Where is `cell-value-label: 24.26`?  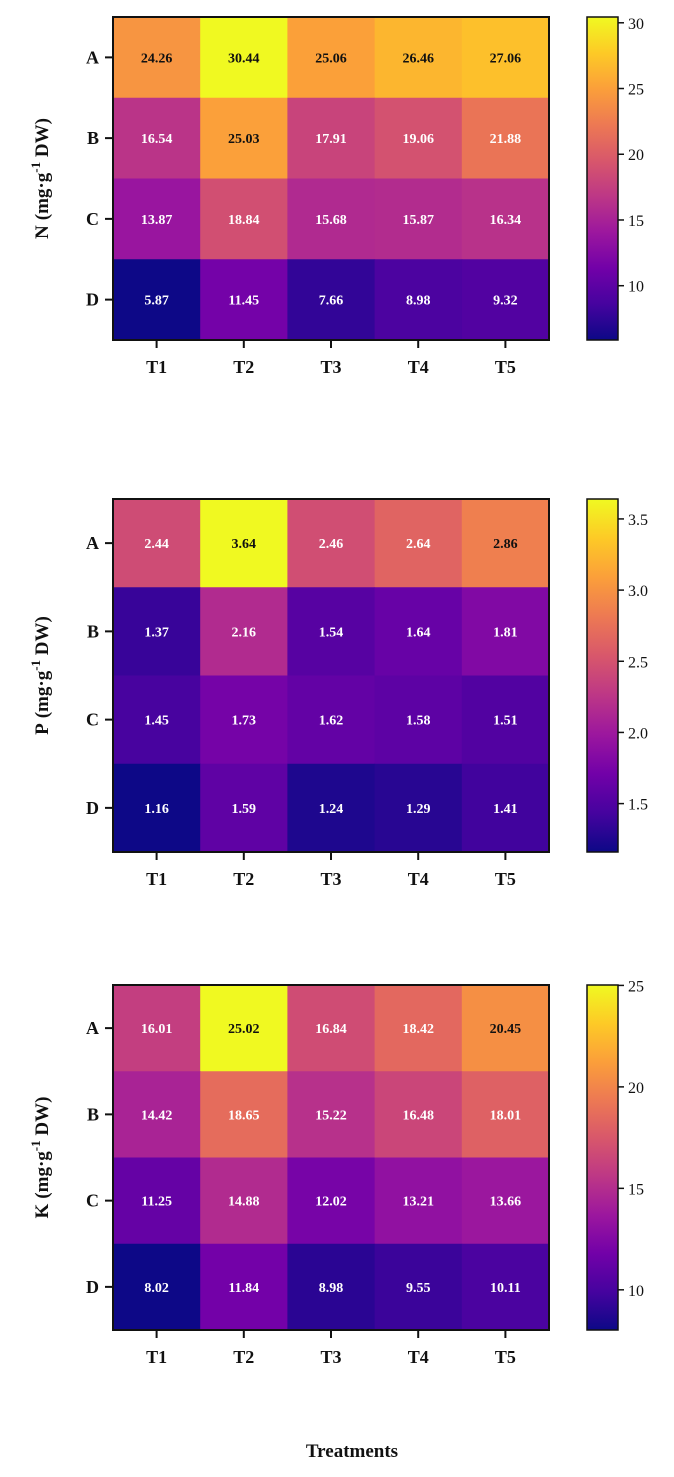 cell-value-label: 24.26 is located at coordinates (157, 58).